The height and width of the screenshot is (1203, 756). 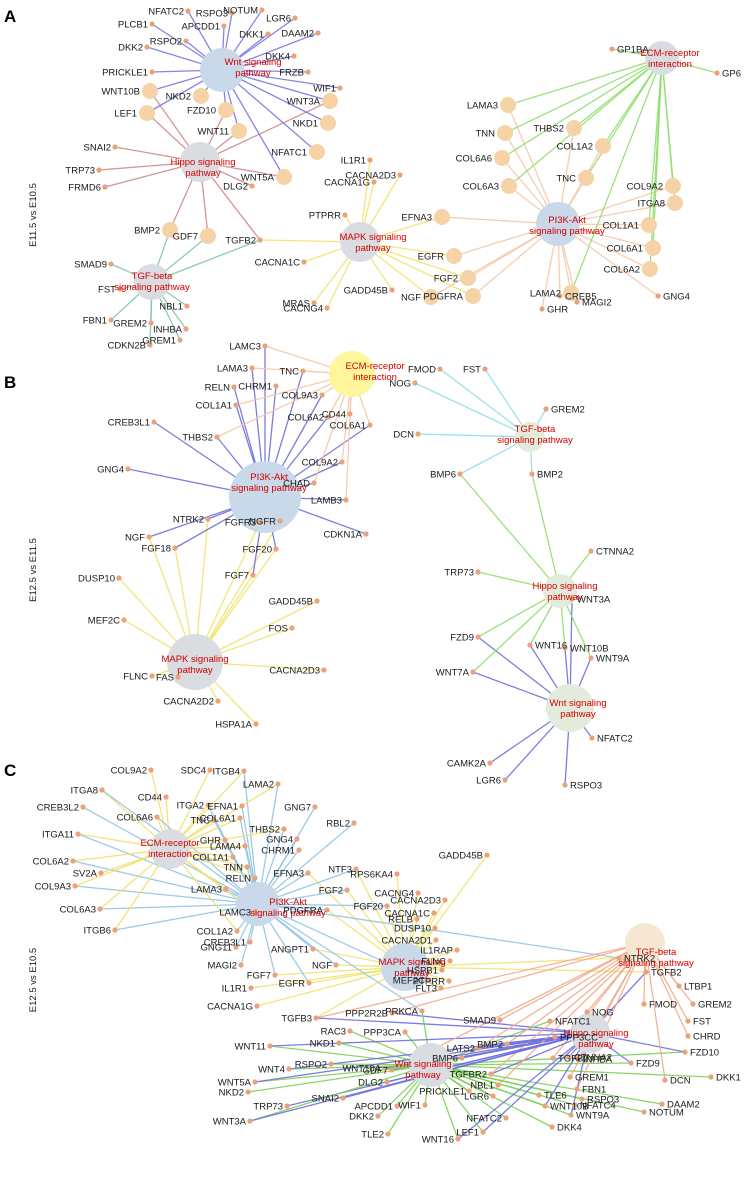 What do you see at coordinates (445, 1059) in the screenshot?
I see `gene-label: BMP6` at bounding box center [445, 1059].